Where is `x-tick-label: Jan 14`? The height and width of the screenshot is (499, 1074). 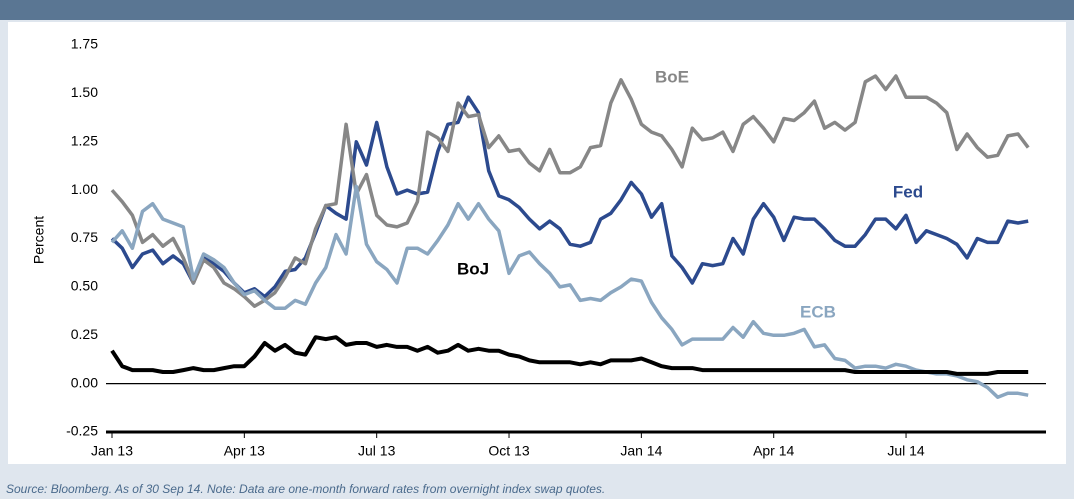
x-tick-label: Jan 14 is located at coordinates (641, 451).